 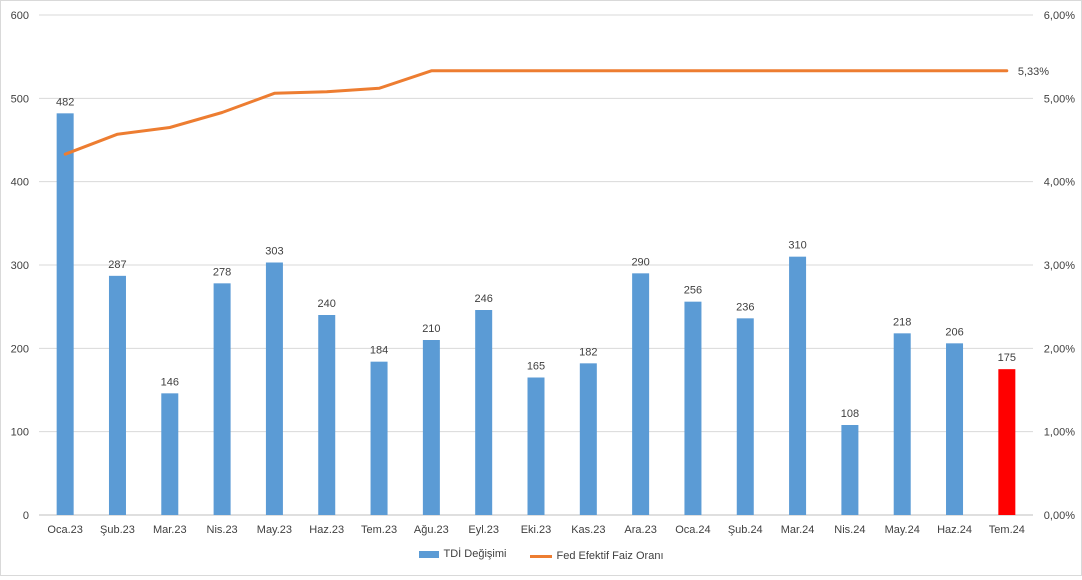 I want to click on right-axis: 0,00% 1,00% 2,00% 3,00% 4,00% 5,00% 6,00%, so click(x=1059, y=266).